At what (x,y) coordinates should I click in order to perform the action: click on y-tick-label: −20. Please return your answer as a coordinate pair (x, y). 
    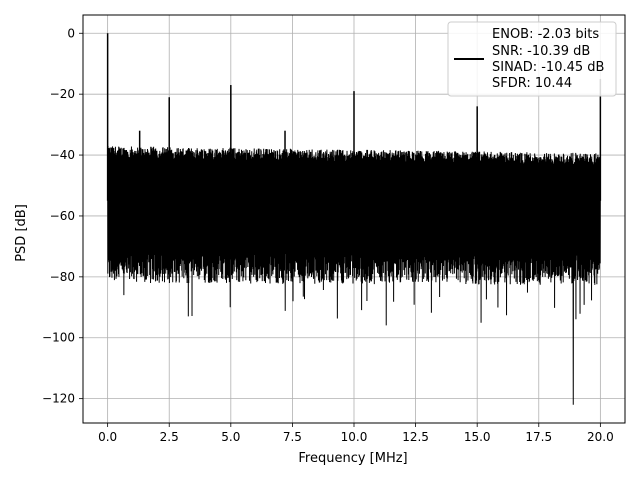
    Looking at the image, I should click on (62, 94).